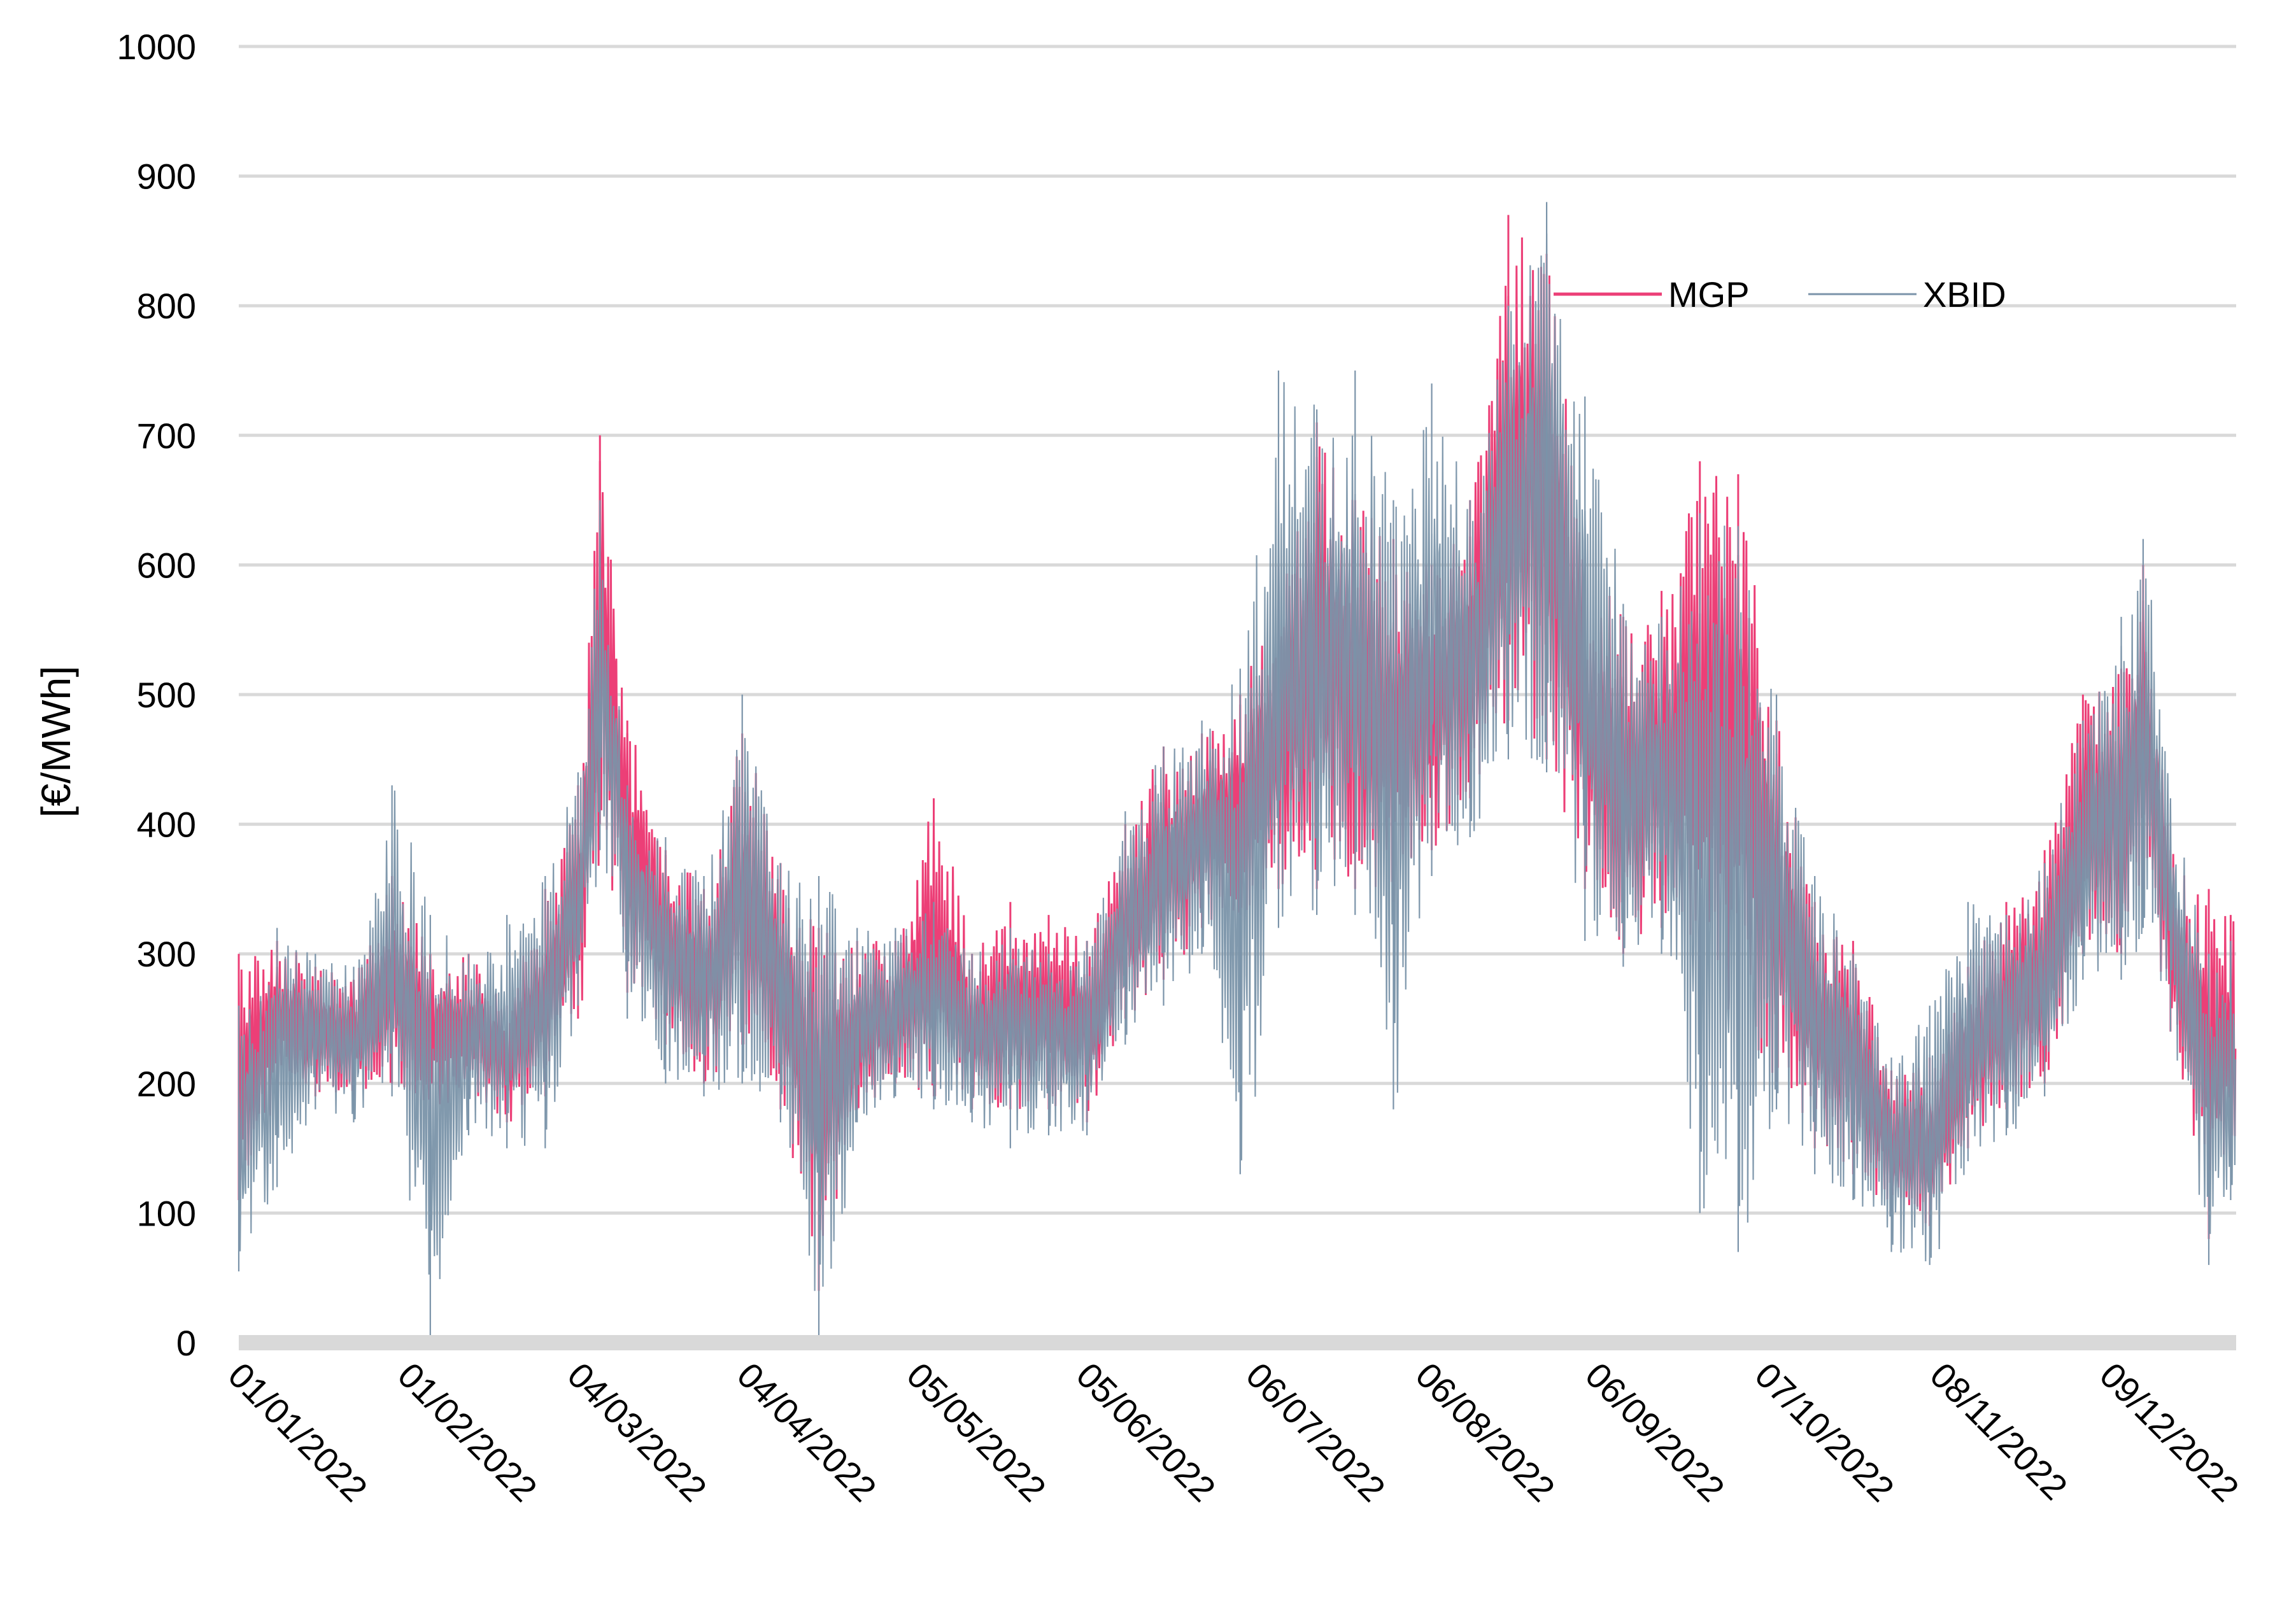 Image resolution: width=2296 pixels, height=1605 pixels. What do you see at coordinates (166, 436) in the screenshot?
I see `y-tick-label: 700` at bounding box center [166, 436].